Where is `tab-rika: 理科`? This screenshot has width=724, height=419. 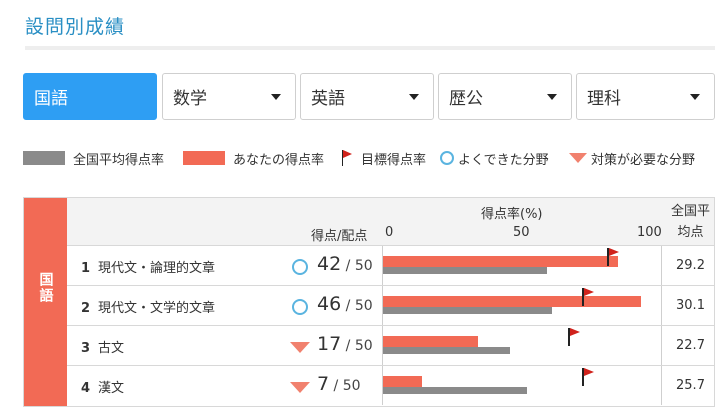 tab-rika: 理科 is located at coordinates (645, 96).